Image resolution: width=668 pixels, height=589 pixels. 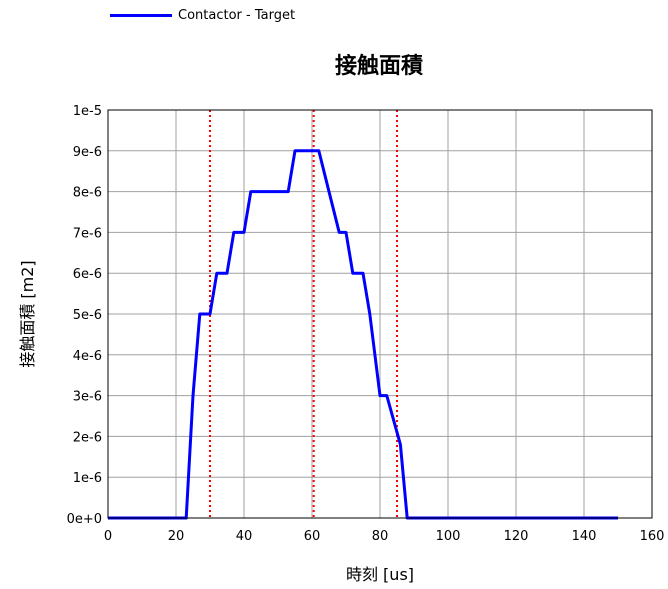 What do you see at coordinates (87, 397) in the screenshot?
I see `y-tick-label: 3e-6` at bounding box center [87, 397].